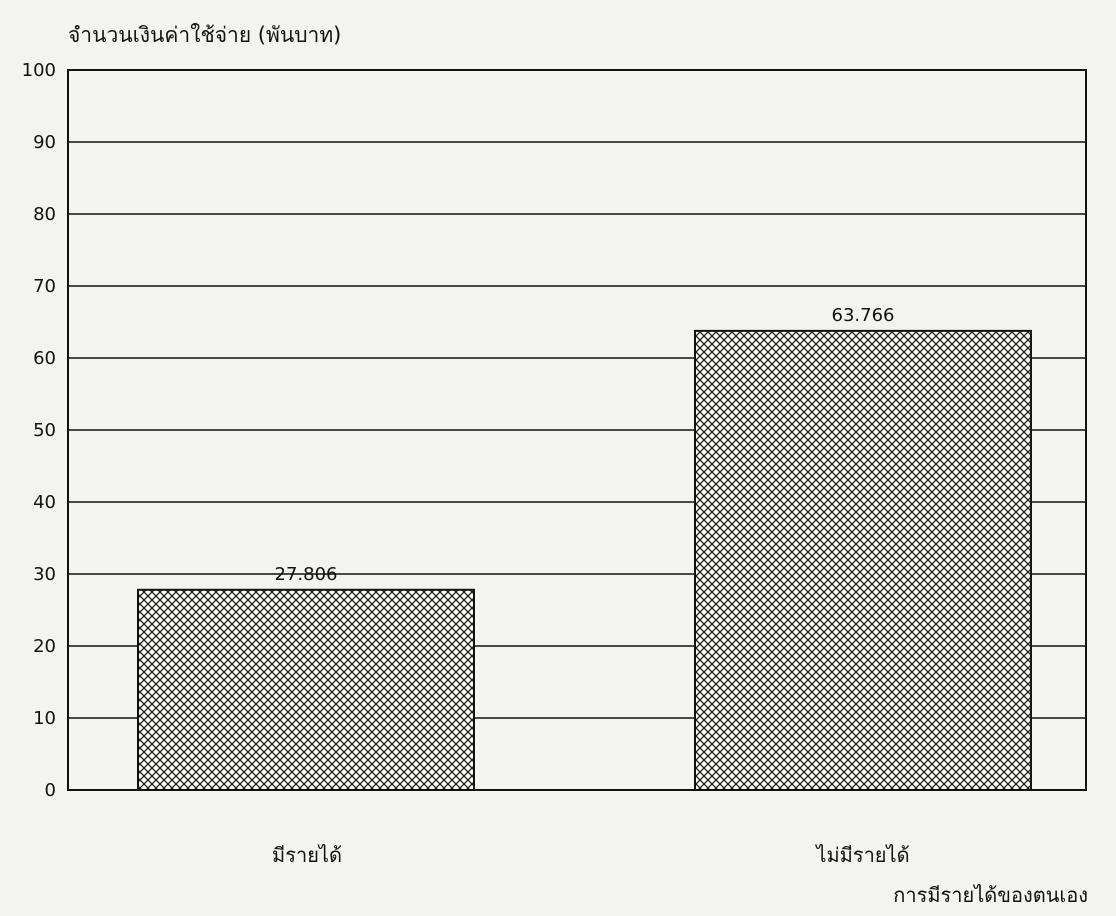 This screenshot has width=1116, height=916. Describe the element at coordinates (44, 142) in the screenshot. I see `y-tick-label: 90` at that location.